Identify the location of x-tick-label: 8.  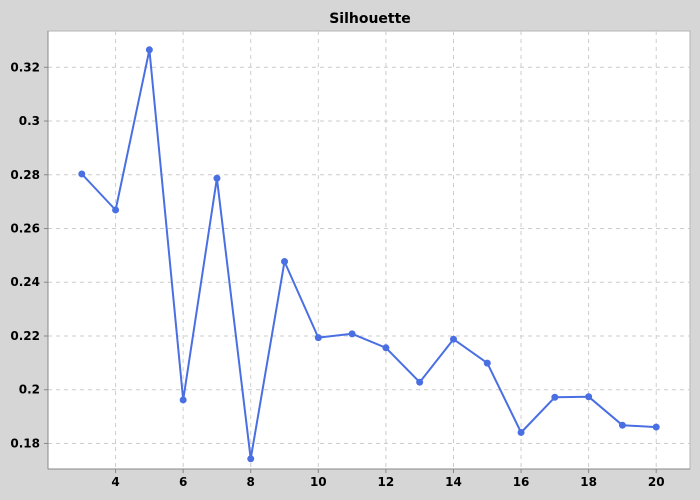
(251, 482).